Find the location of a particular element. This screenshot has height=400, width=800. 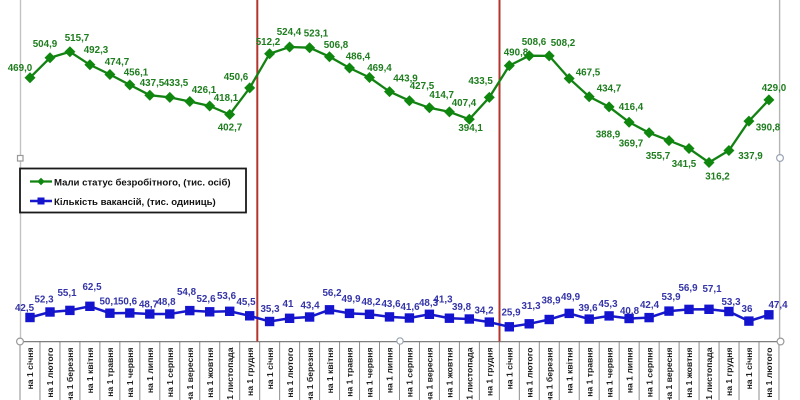

svg-text: 34,2 is located at coordinates (484, 311).